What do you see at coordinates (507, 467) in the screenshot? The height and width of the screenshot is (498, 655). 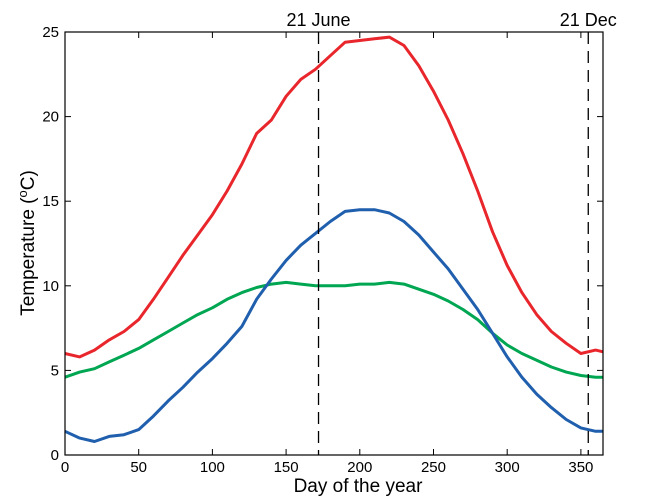 I see `x-tick-label: 300` at bounding box center [507, 467].